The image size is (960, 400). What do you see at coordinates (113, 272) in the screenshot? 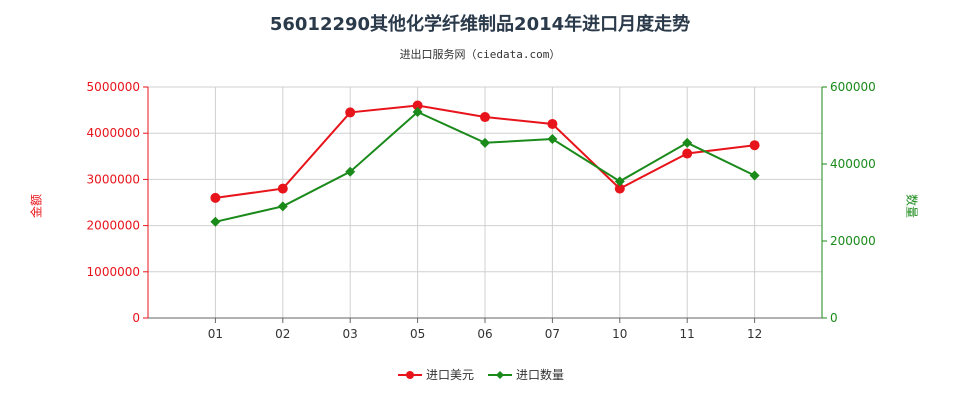
I see `left-tick-label: 1000000` at bounding box center [113, 272].